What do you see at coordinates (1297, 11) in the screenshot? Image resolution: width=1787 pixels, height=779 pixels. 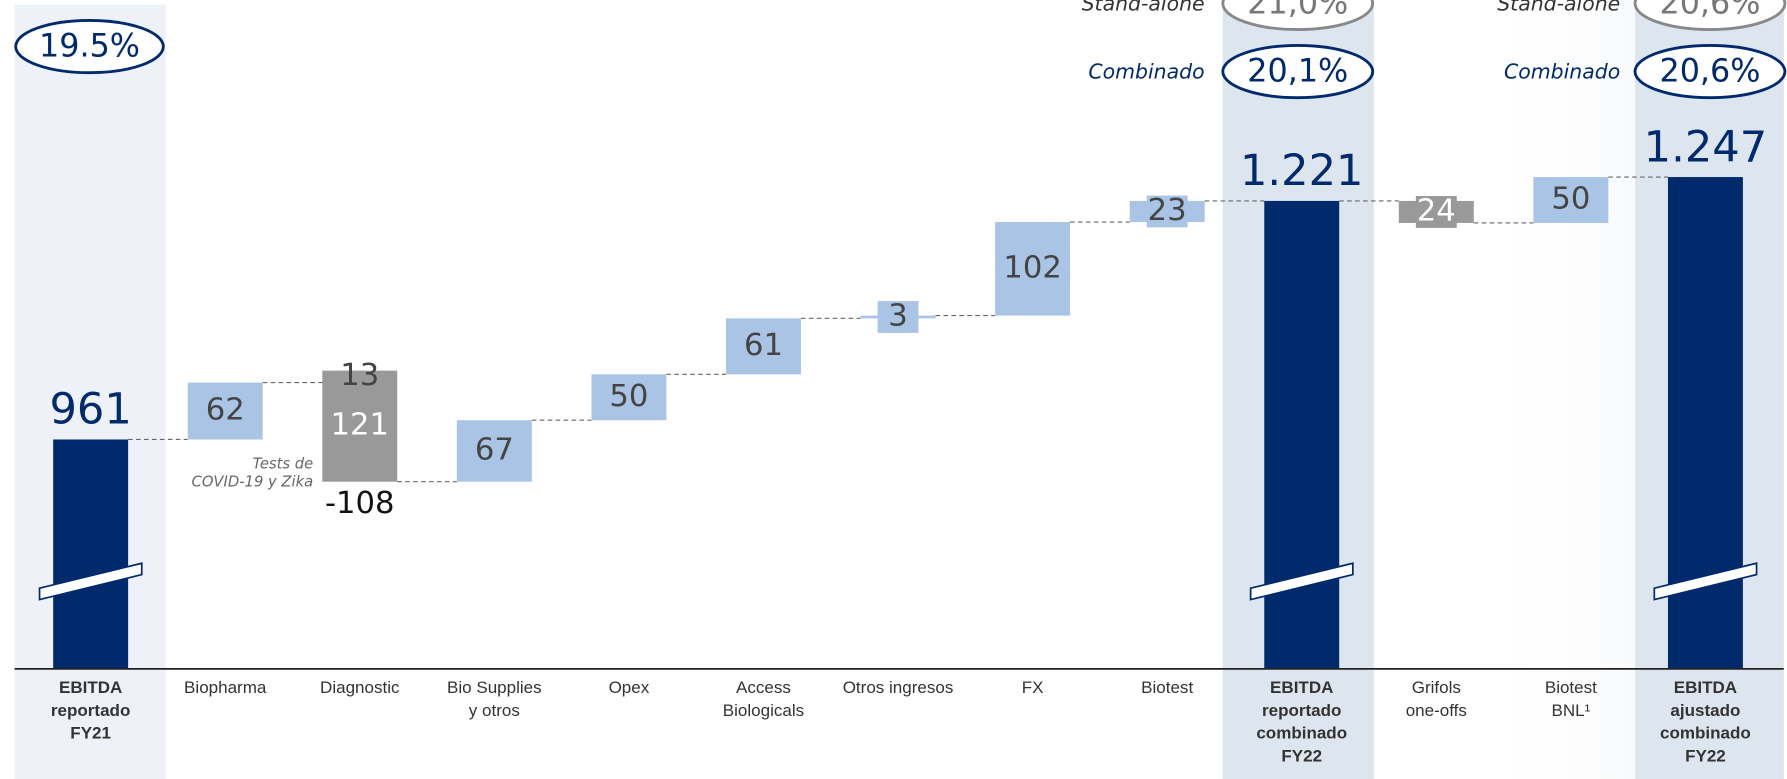 I see `margin-value: 21,0%` at bounding box center [1297, 11].